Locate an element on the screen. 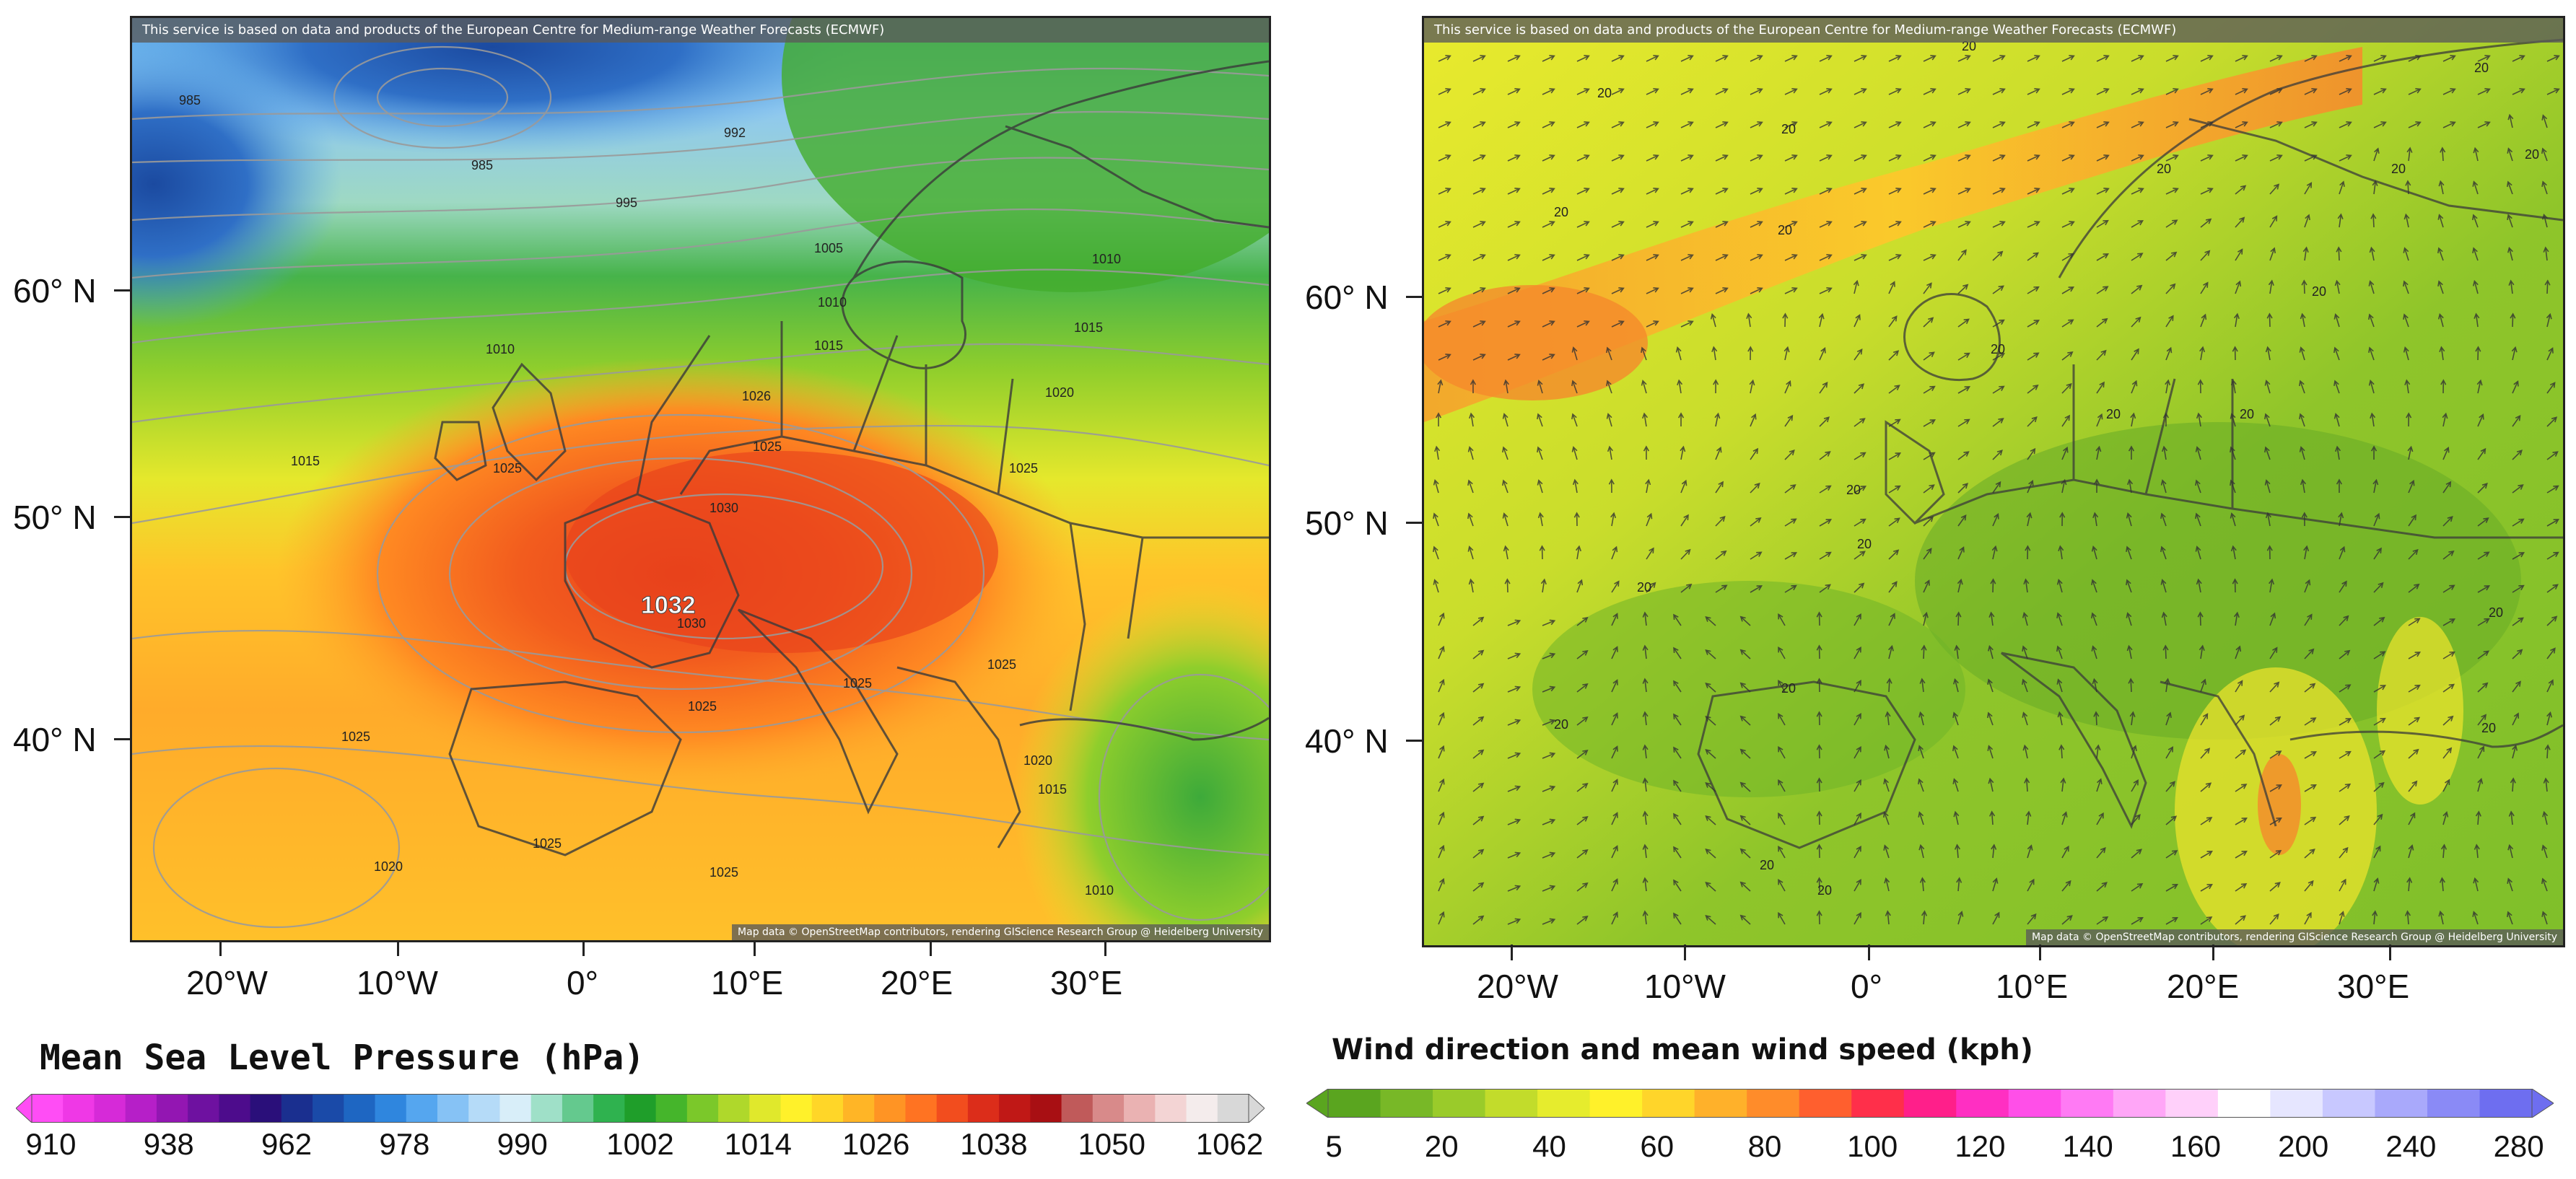 Image resolution: width=2576 pixels, height=1179 pixels. lat-label: 50° N is located at coordinates (55, 517).